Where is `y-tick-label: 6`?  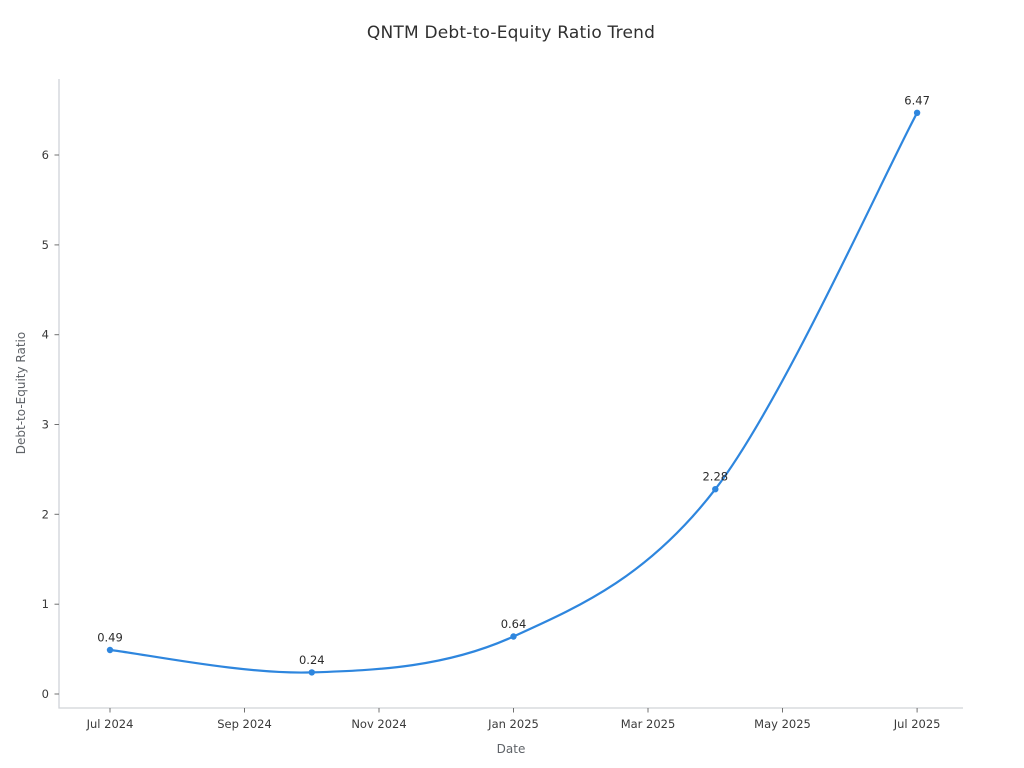 y-tick-label: 6 is located at coordinates (45, 155).